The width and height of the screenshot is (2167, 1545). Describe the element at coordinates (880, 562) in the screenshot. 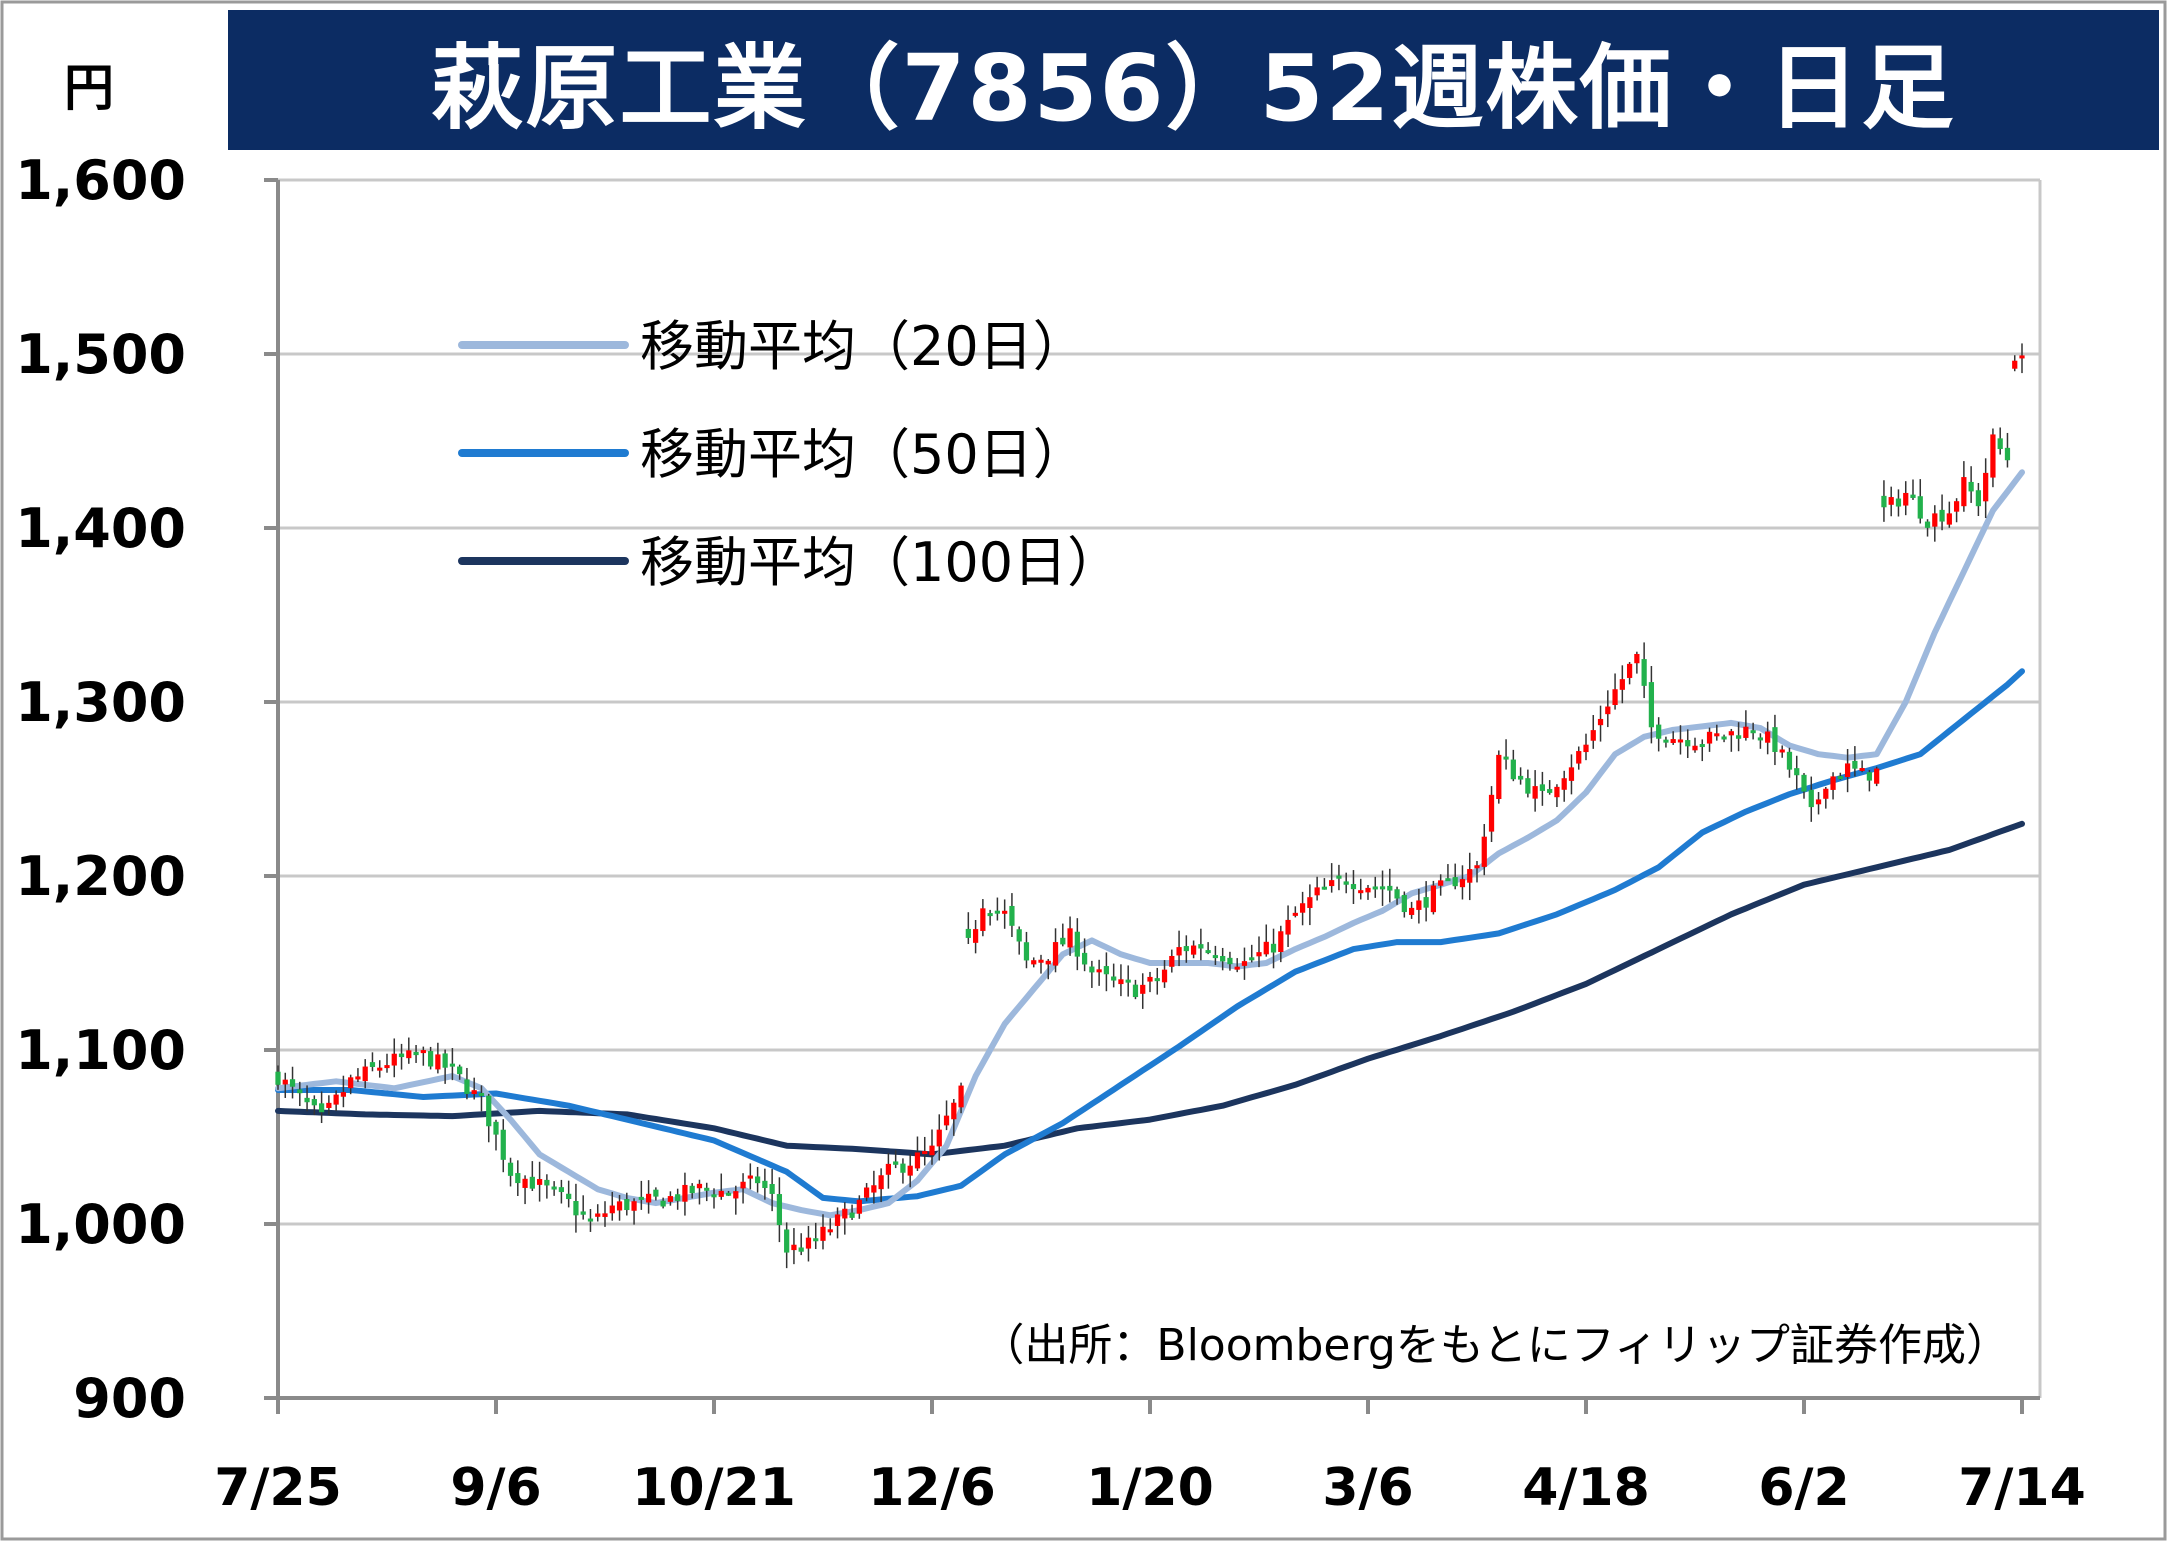

I see `legend-label-ma100: 移動平均（100日）` at that location.